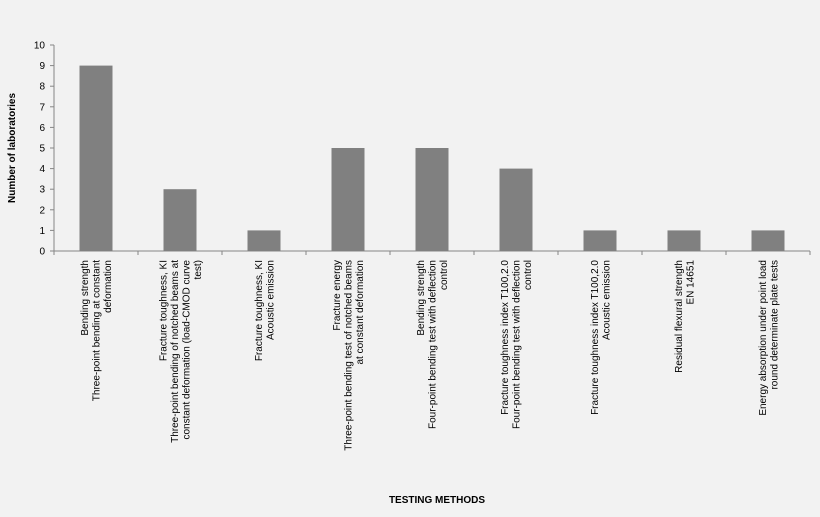 The height and width of the screenshot is (517, 820). I want to click on x-tick-label-line: deformation, so click(108, 286).